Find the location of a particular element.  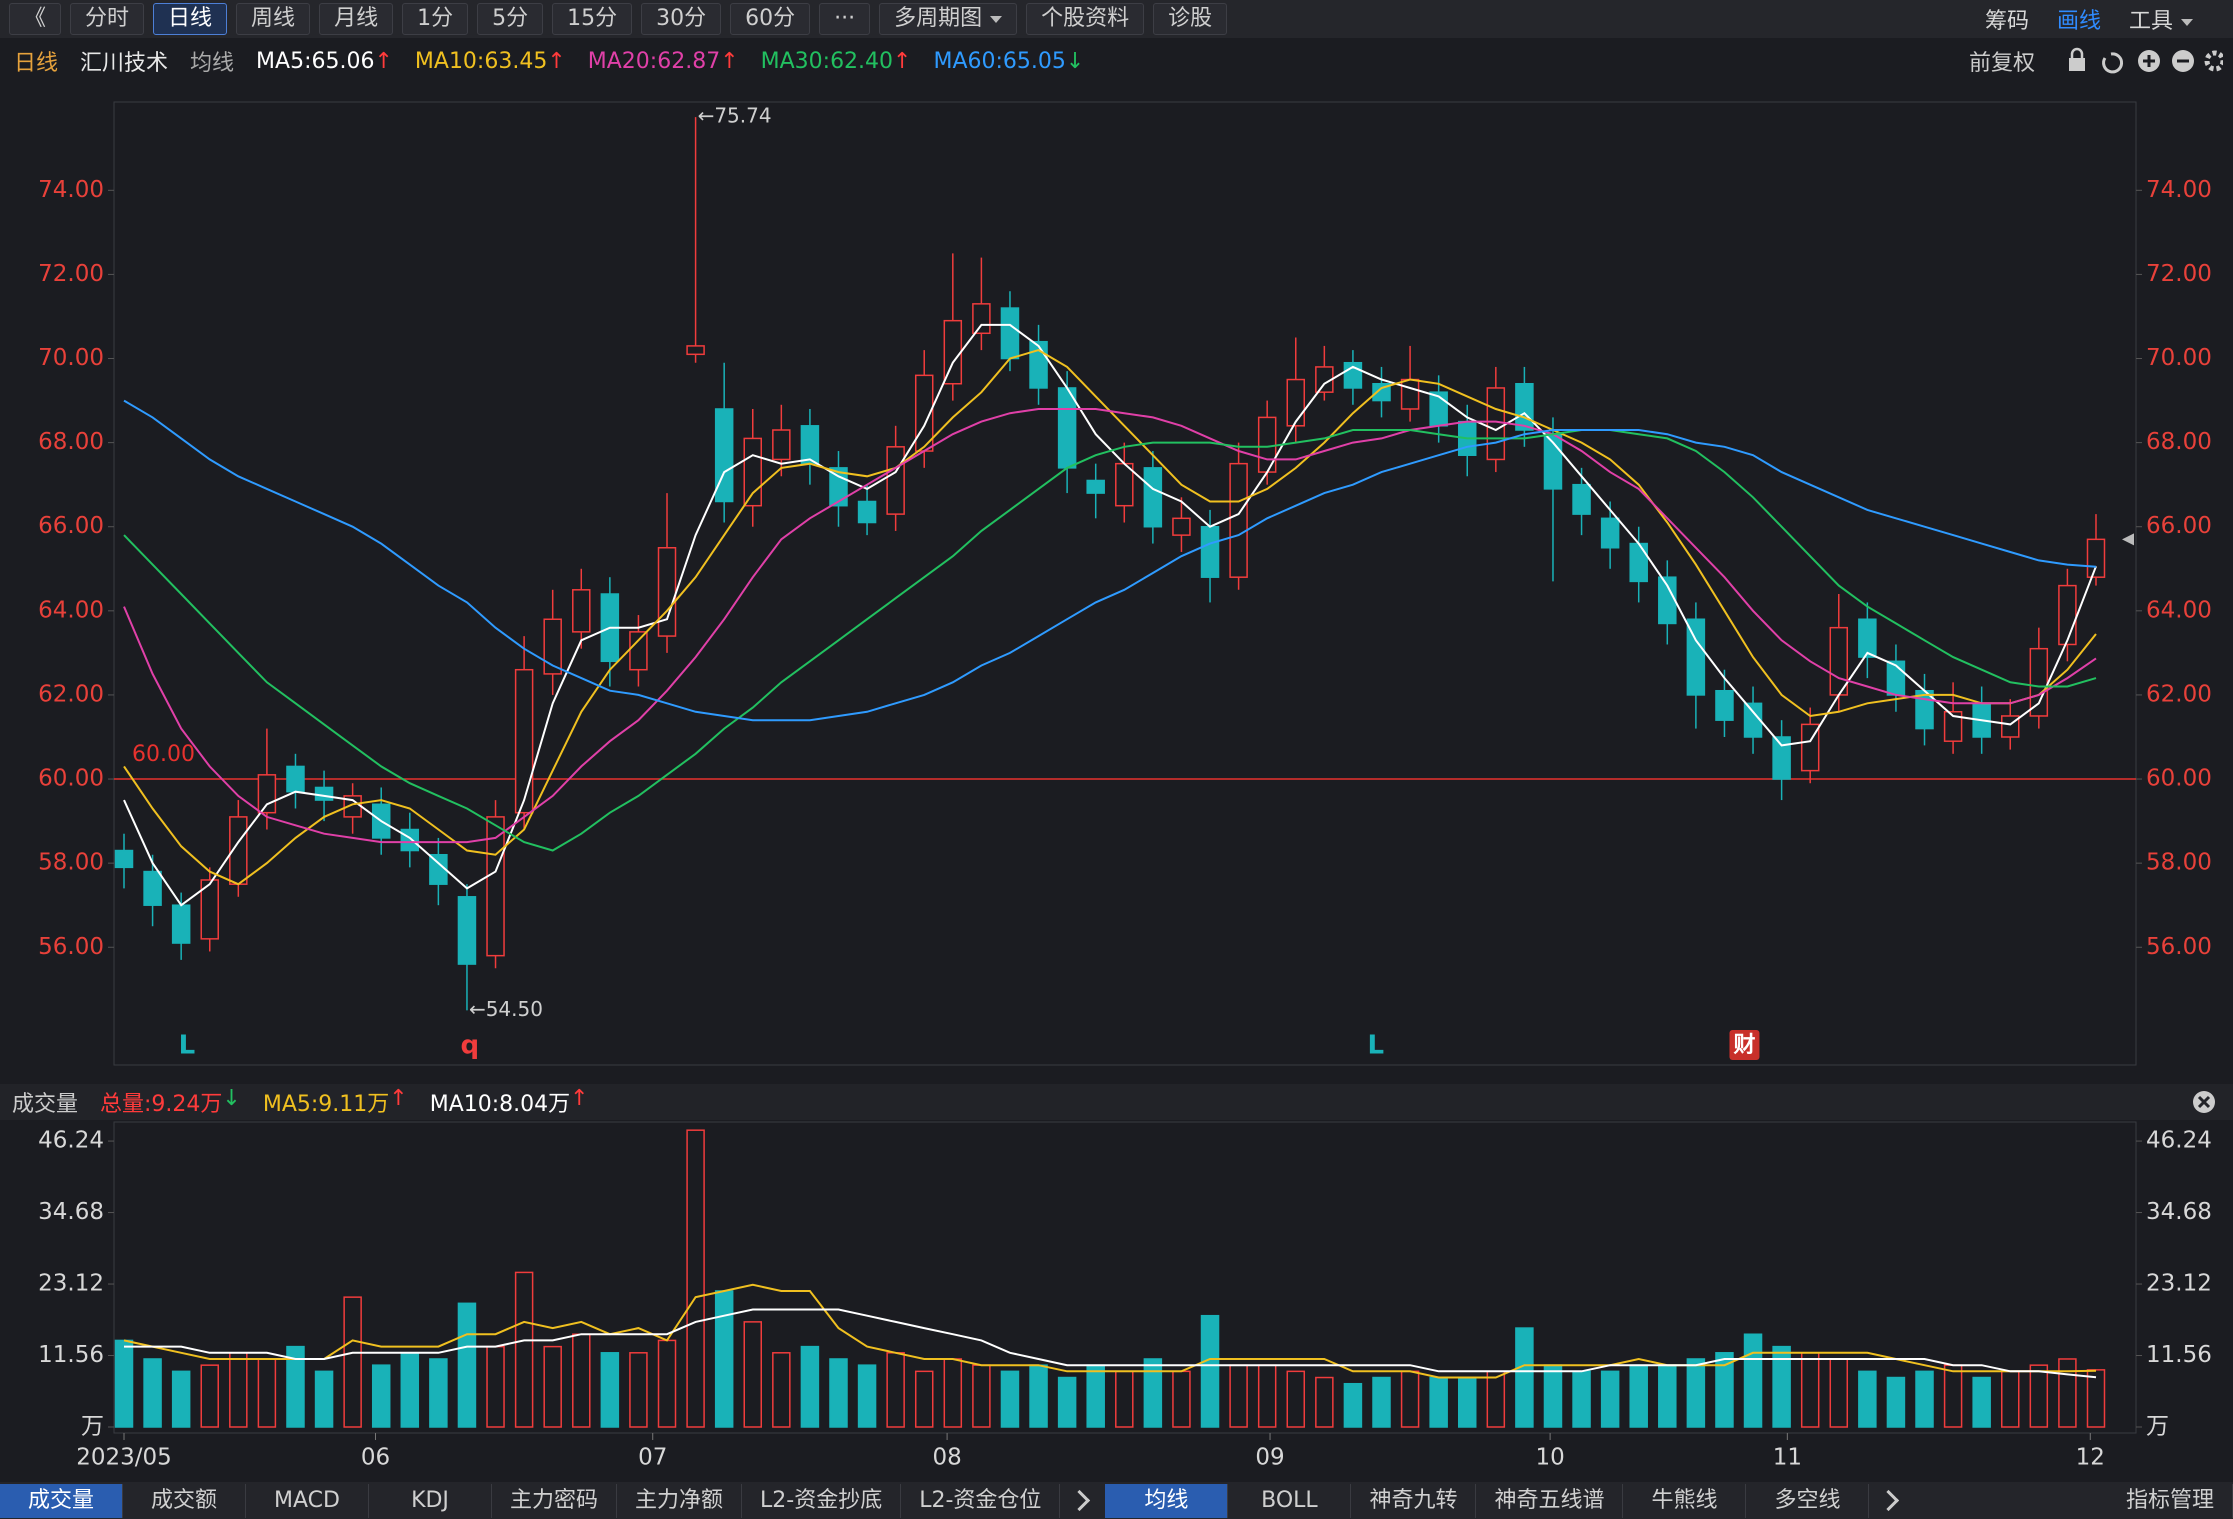

indicator-manage: 指标管理 is located at coordinates (2170, 1500).